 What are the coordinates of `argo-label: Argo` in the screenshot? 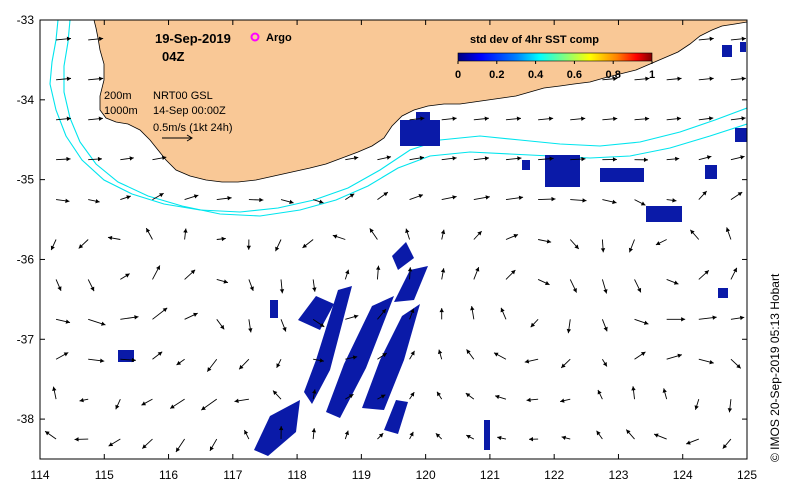 It's located at (279, 38).